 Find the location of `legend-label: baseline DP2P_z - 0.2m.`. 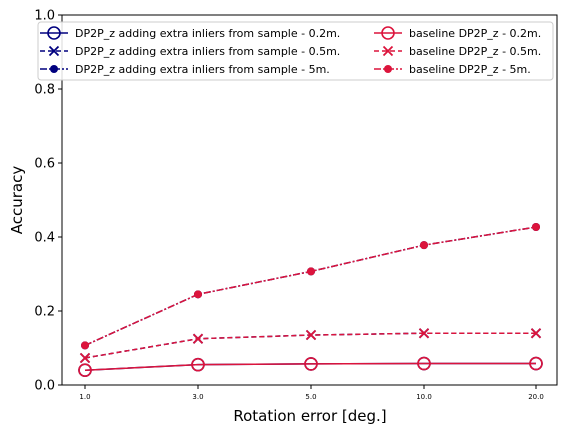

legend-label: baseline DP2P_z - 0.2m. is located at coordinates (475, 33).